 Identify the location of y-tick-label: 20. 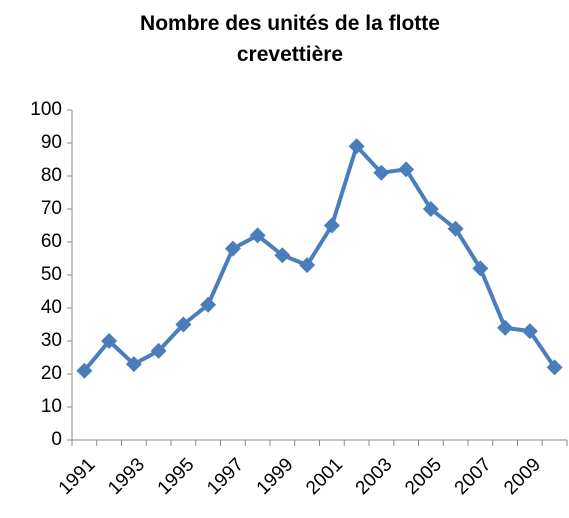
(51, 373).